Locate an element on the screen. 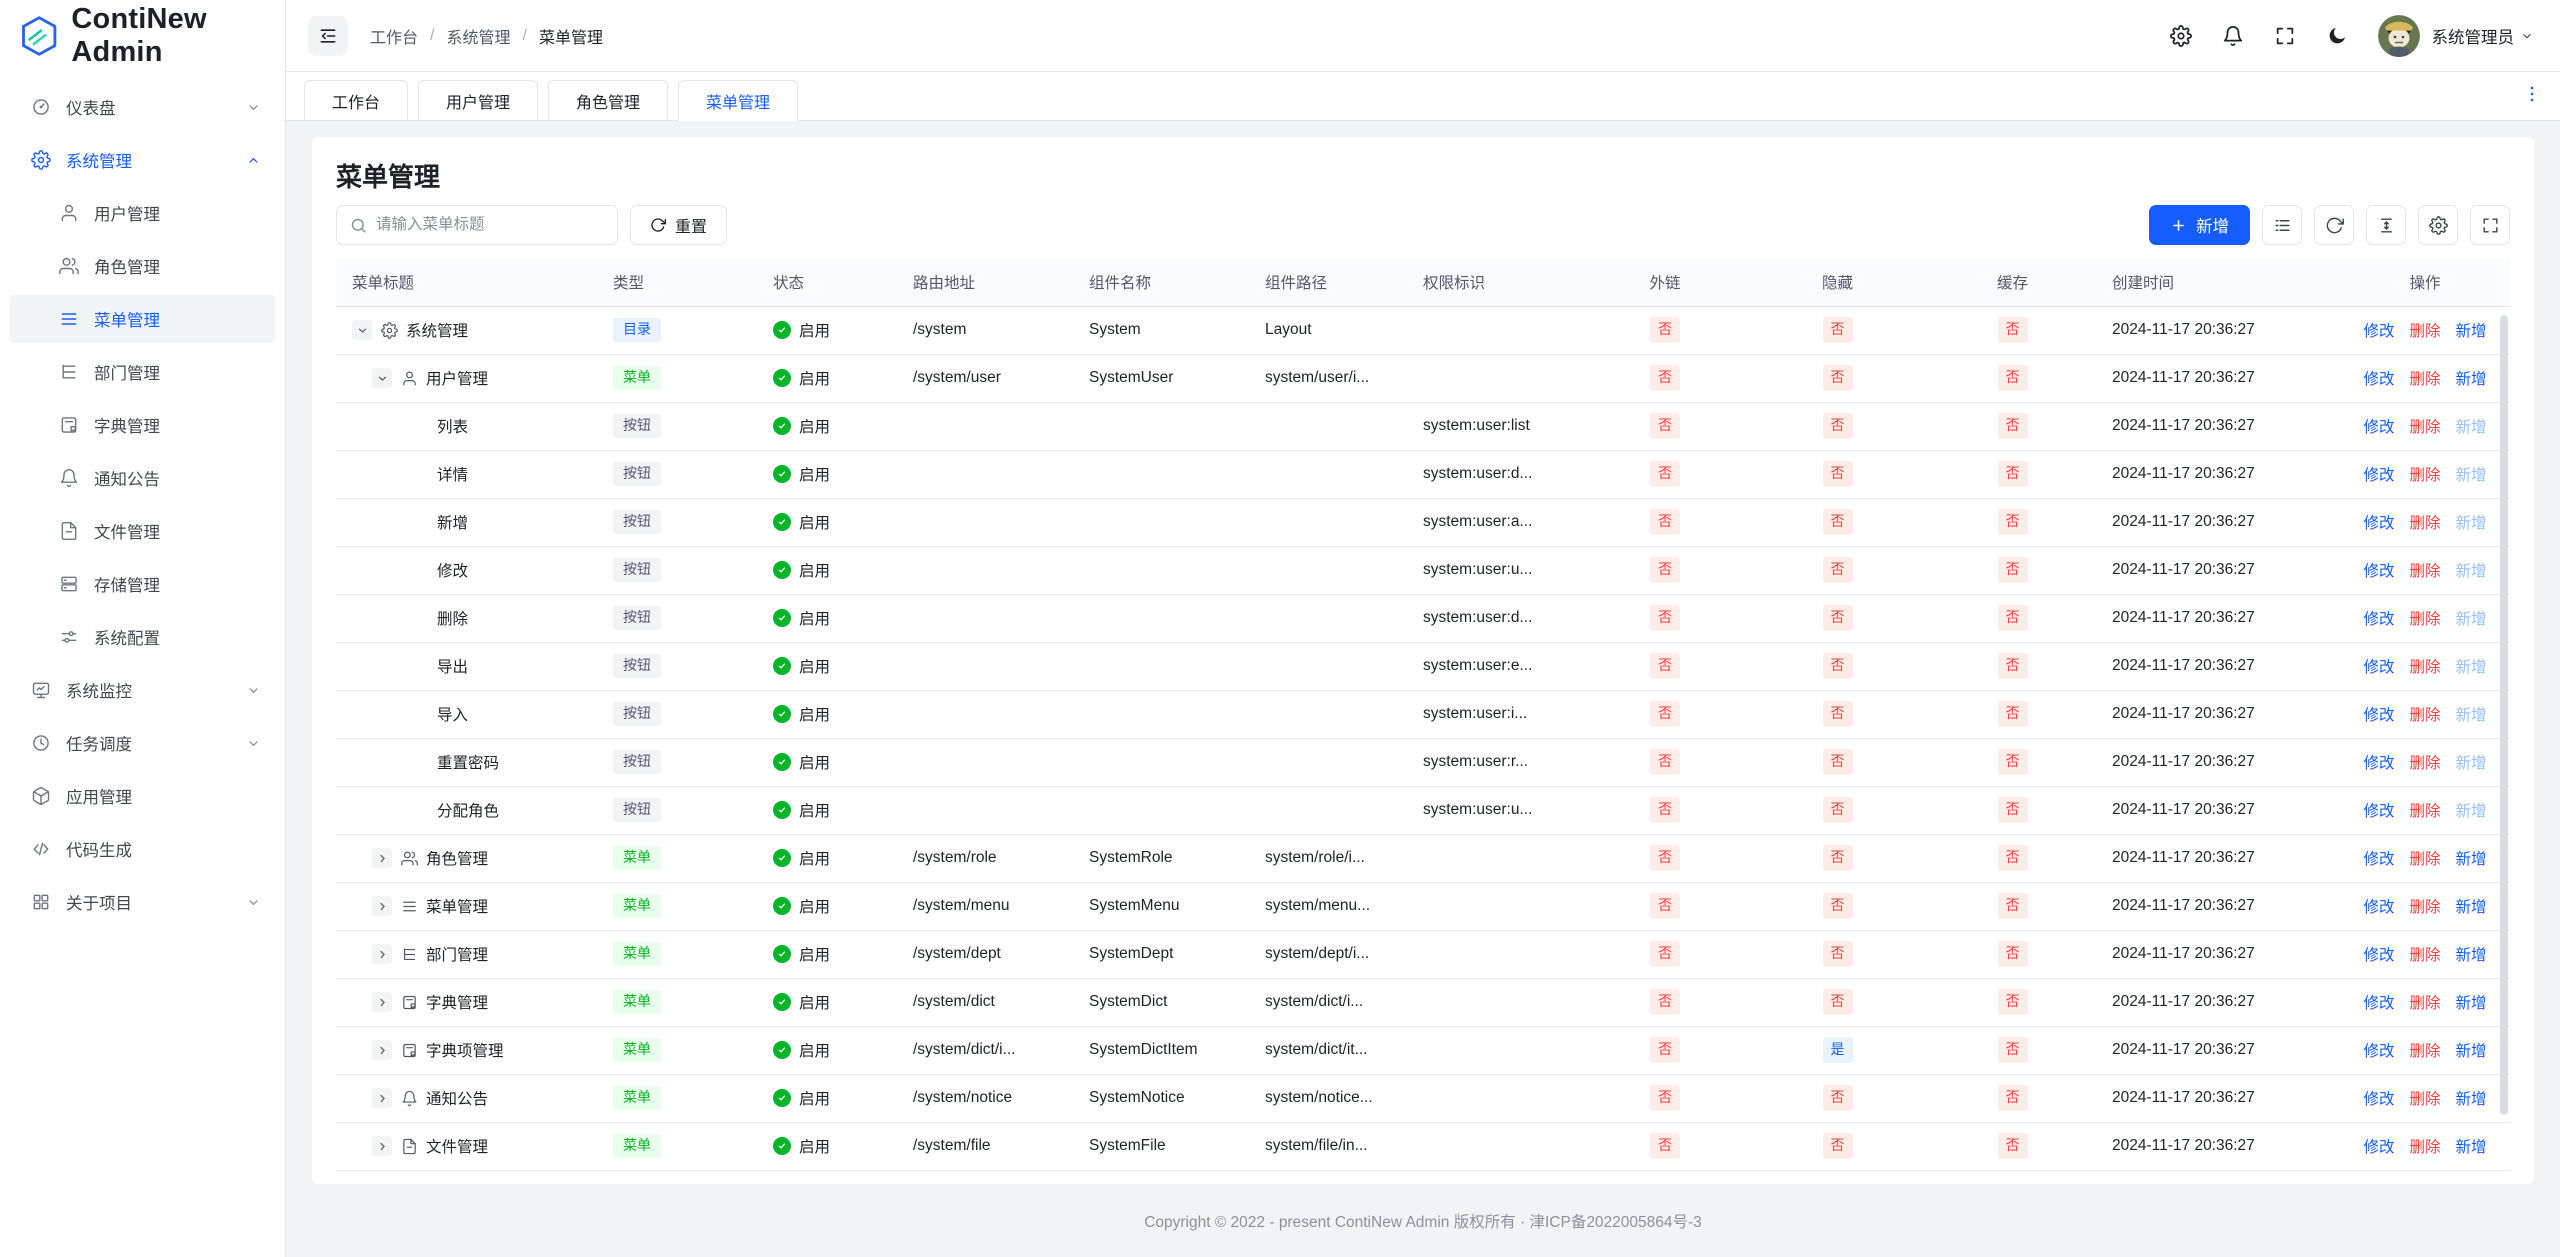 This screenshot has width=2560, height=1257. reset-button: 重置 is located at coordinates (679, 225).